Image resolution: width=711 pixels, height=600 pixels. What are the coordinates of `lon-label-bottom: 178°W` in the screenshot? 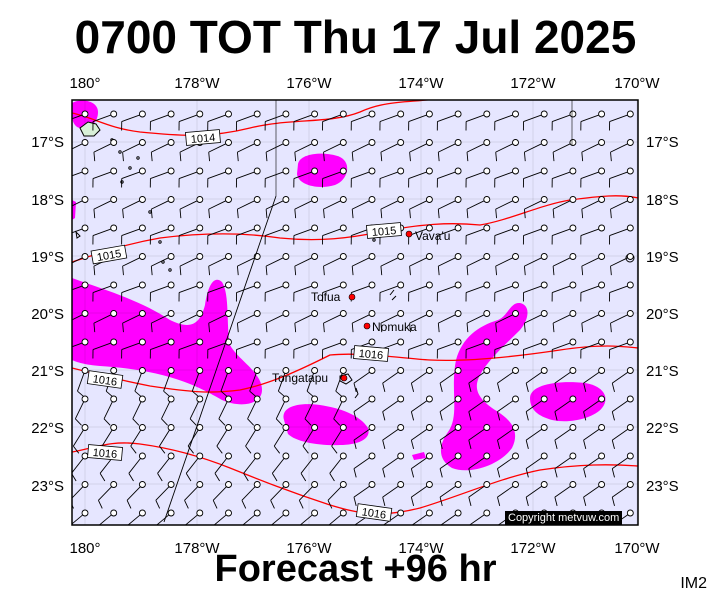 It's located at (197, 548).